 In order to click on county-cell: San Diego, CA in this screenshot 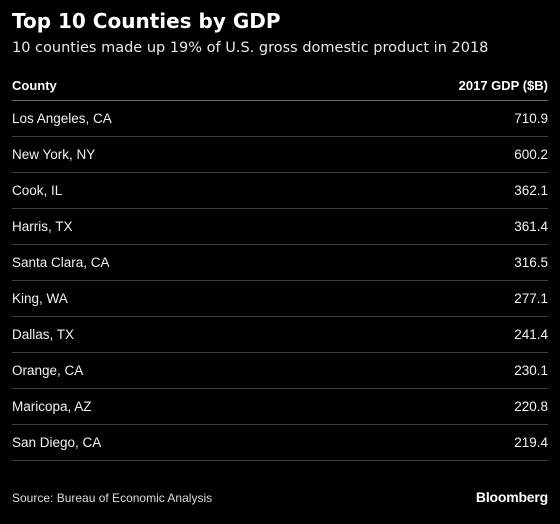, I will do `click(57, 442)`.